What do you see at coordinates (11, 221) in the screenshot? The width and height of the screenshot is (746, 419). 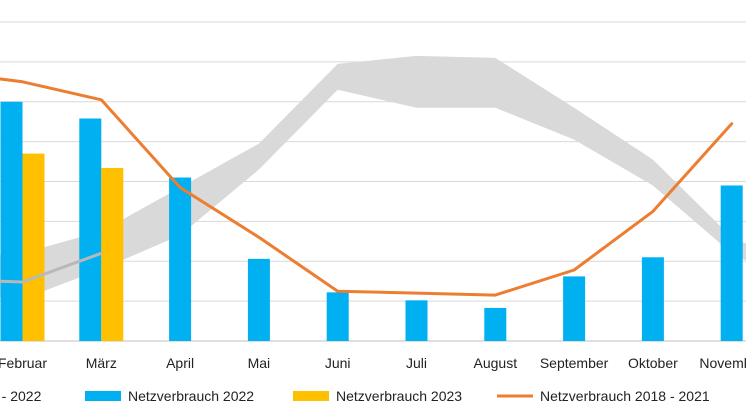 I see `bar-2022-februar` at bounding box center [11, 221].